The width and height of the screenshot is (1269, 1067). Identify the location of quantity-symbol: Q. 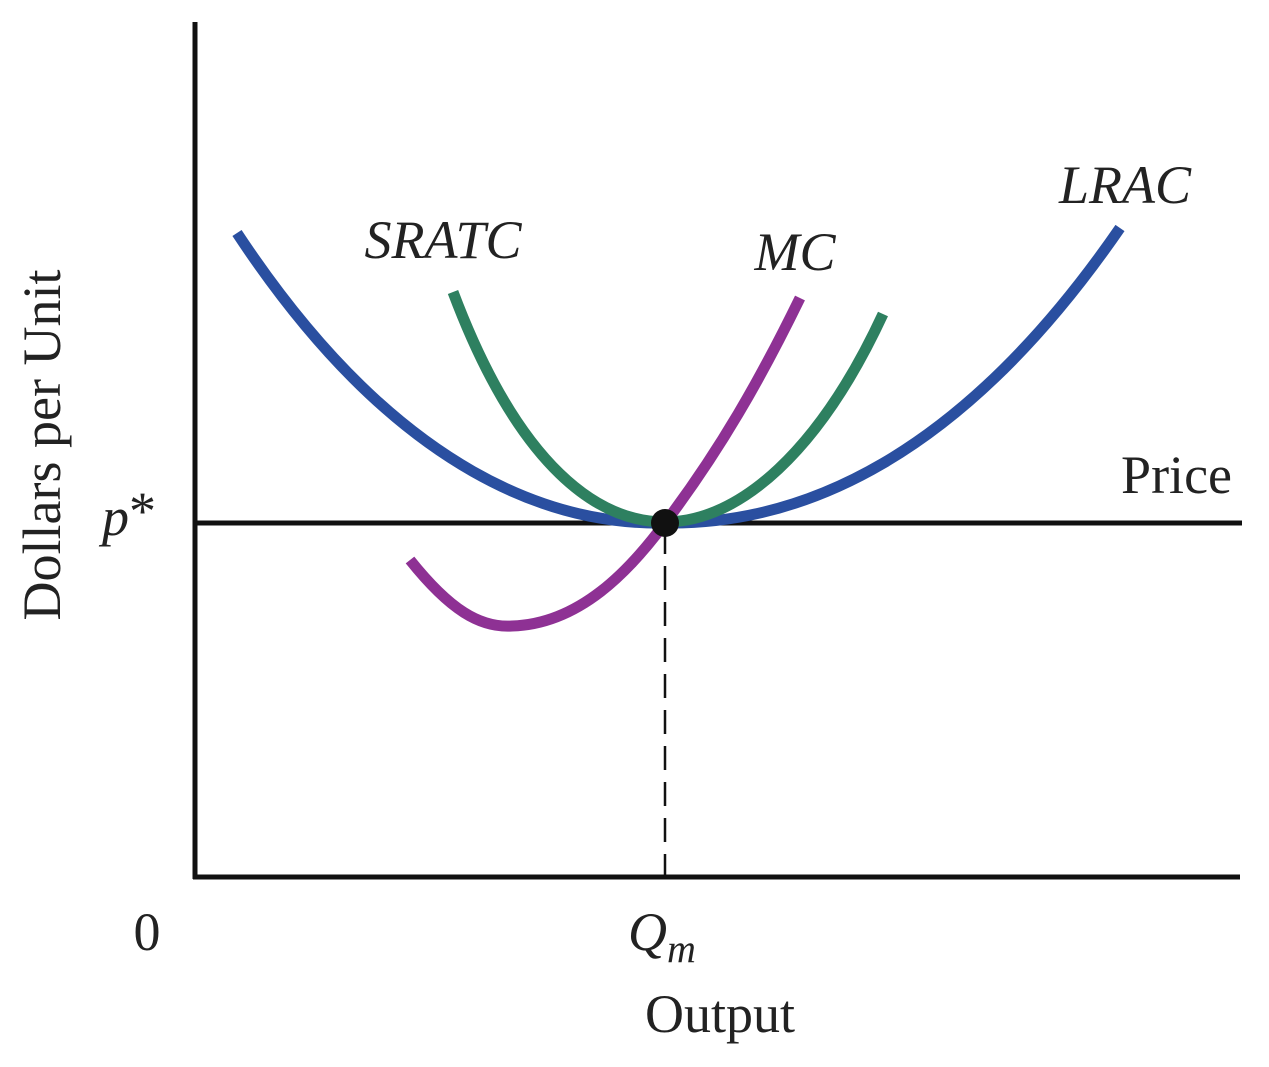
(647, 932).